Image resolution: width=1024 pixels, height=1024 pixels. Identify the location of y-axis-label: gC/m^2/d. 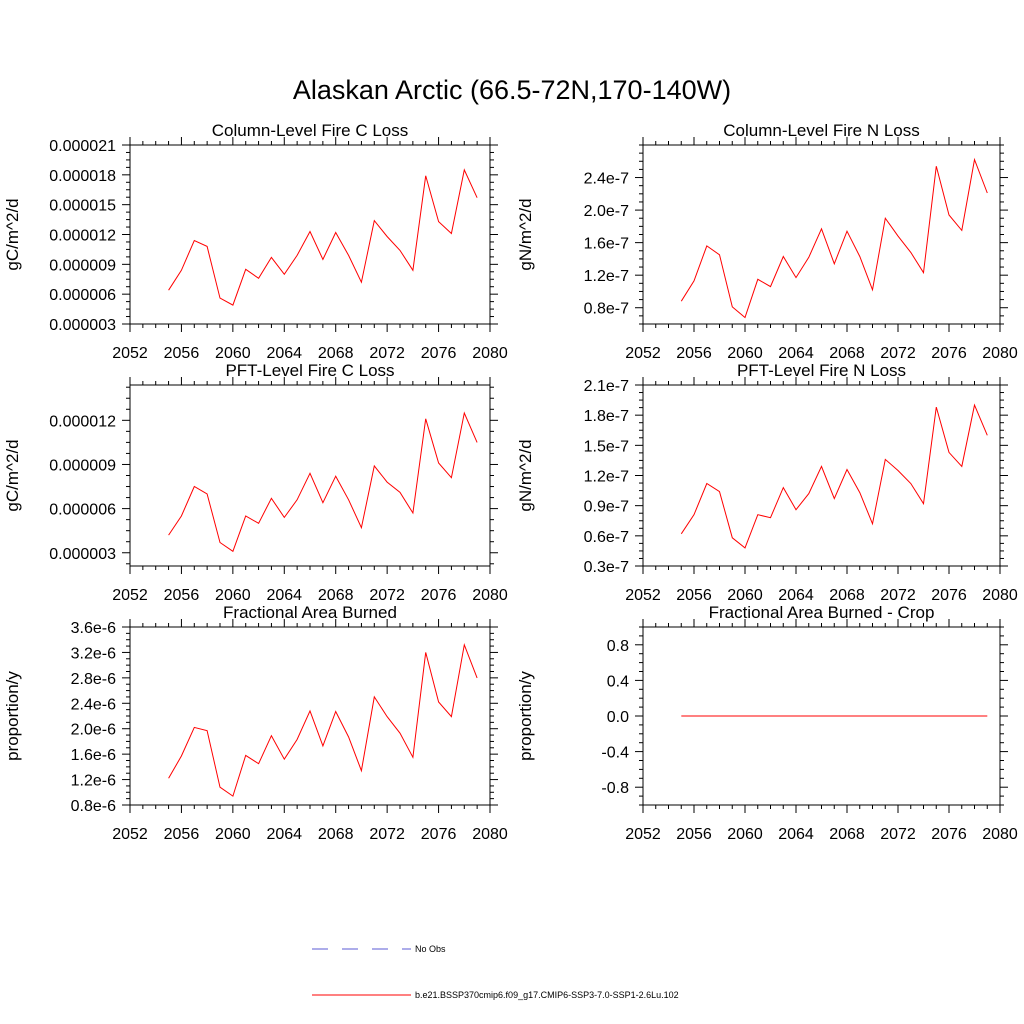
(12, 475).